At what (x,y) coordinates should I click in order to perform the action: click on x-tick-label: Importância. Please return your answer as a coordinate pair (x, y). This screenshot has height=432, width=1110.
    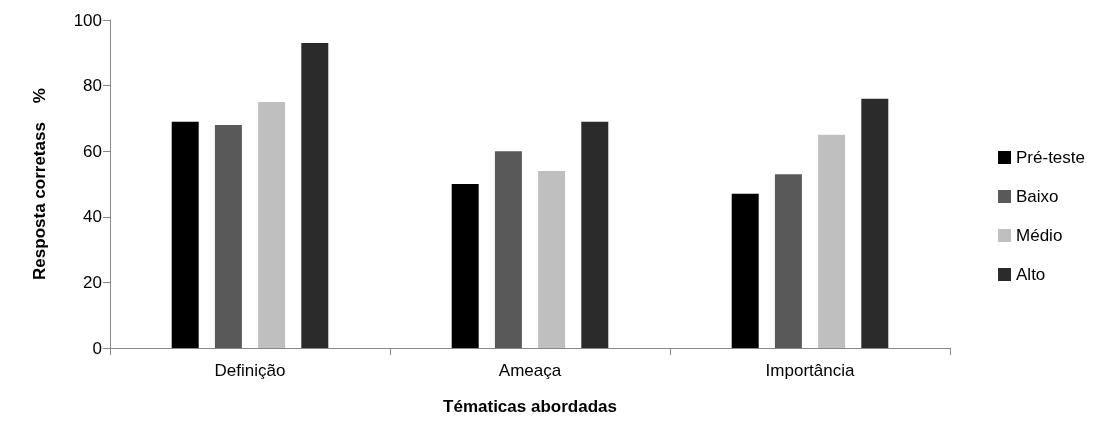
    Looking at the image, I should click on (810, 370).